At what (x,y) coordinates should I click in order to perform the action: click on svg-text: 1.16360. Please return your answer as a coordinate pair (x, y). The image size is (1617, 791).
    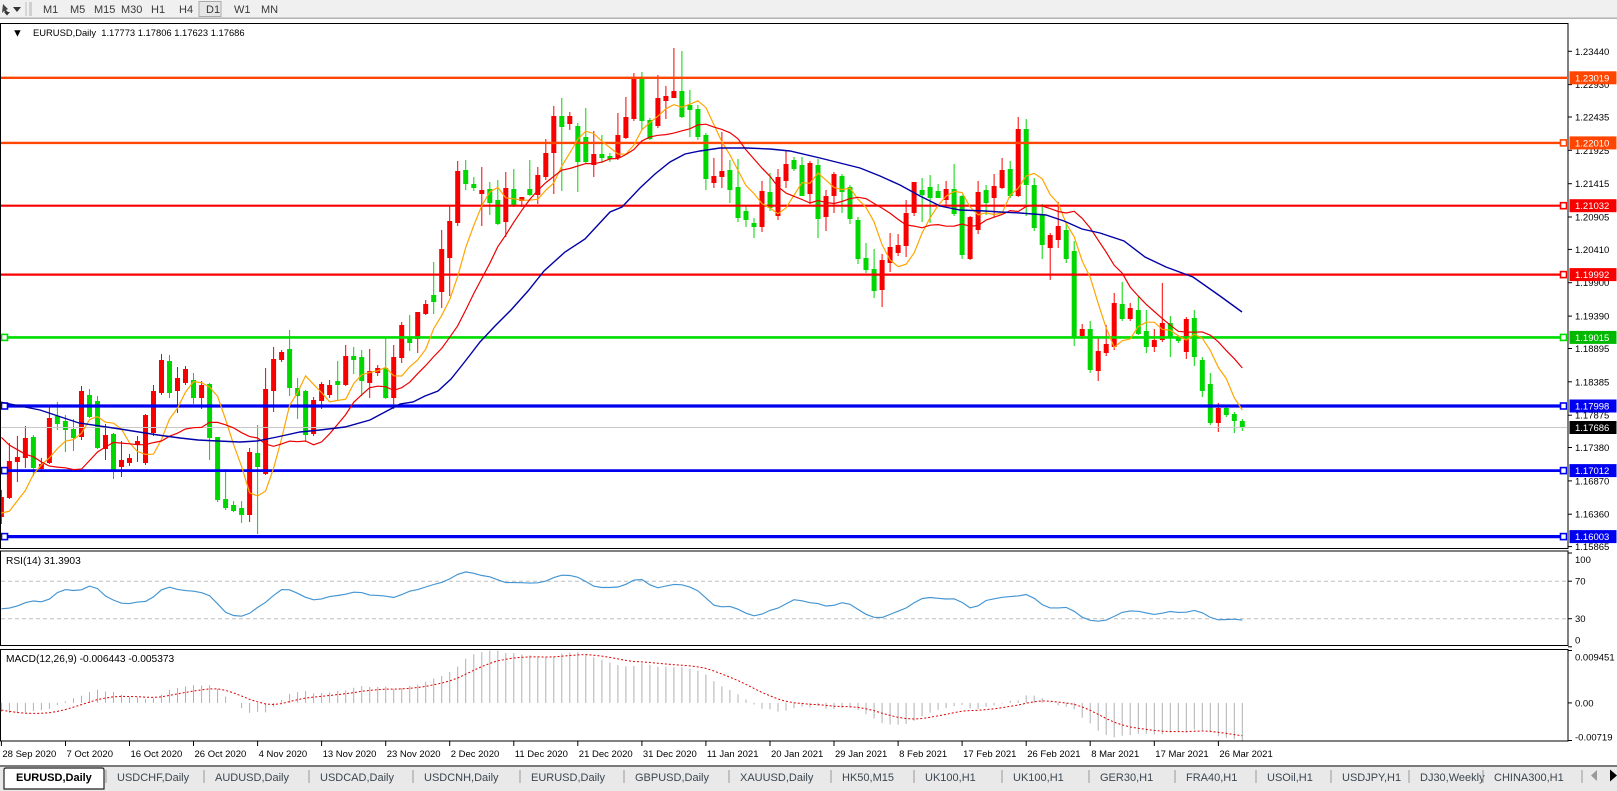
    Looking at the image, I should click on (1592, 515).